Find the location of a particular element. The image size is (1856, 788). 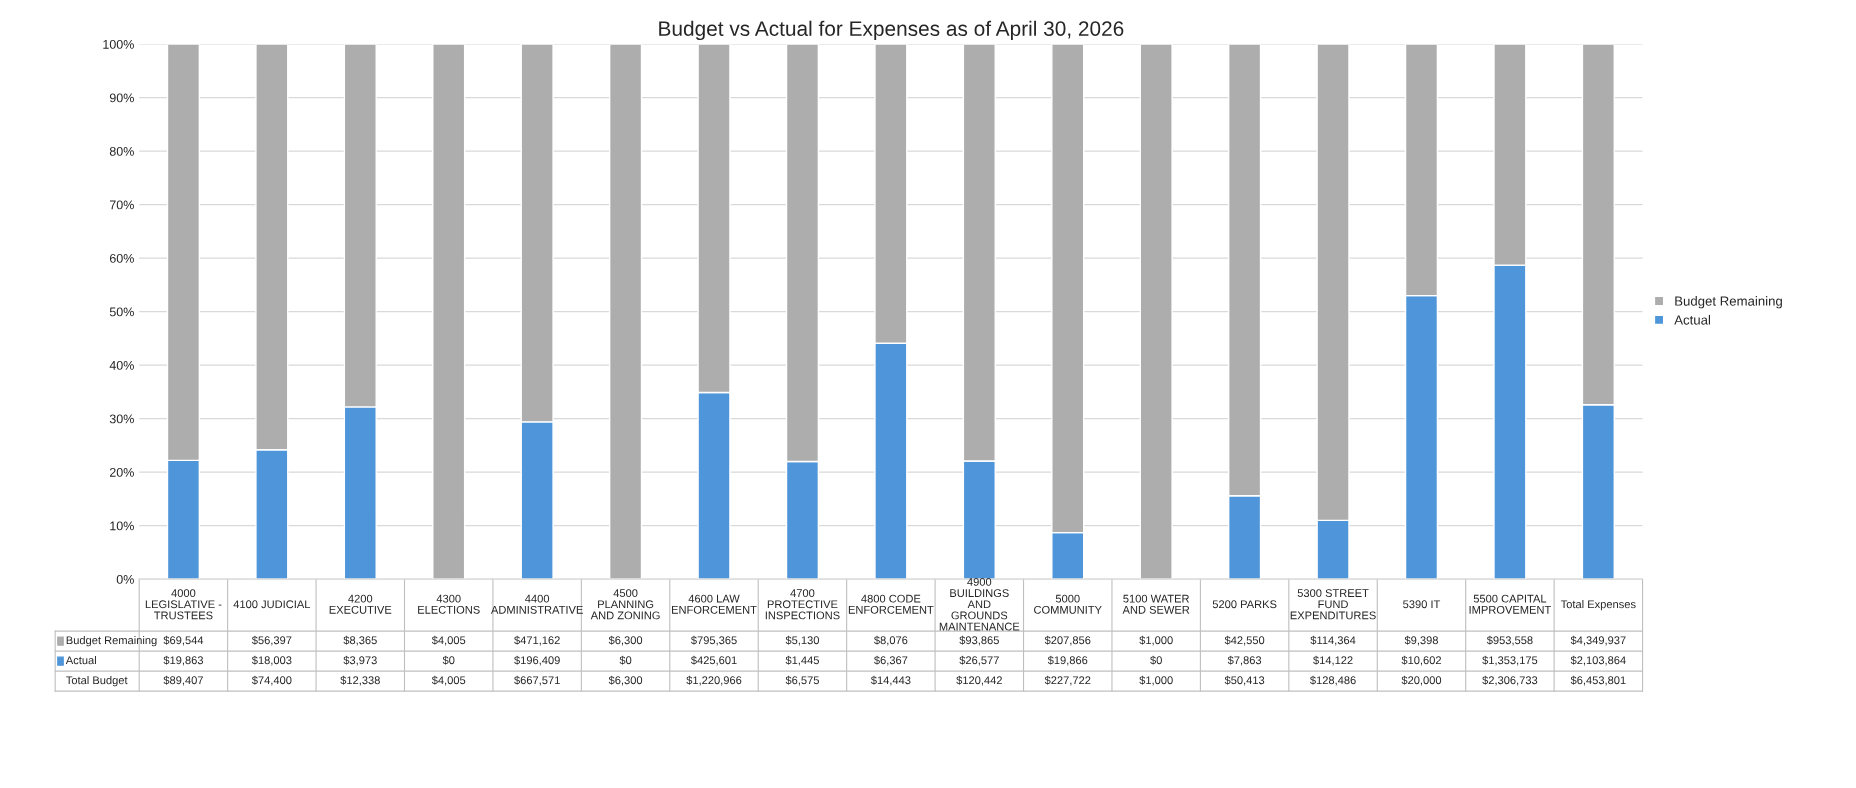

text: $20,000 is located at coordinates (1421, 680).